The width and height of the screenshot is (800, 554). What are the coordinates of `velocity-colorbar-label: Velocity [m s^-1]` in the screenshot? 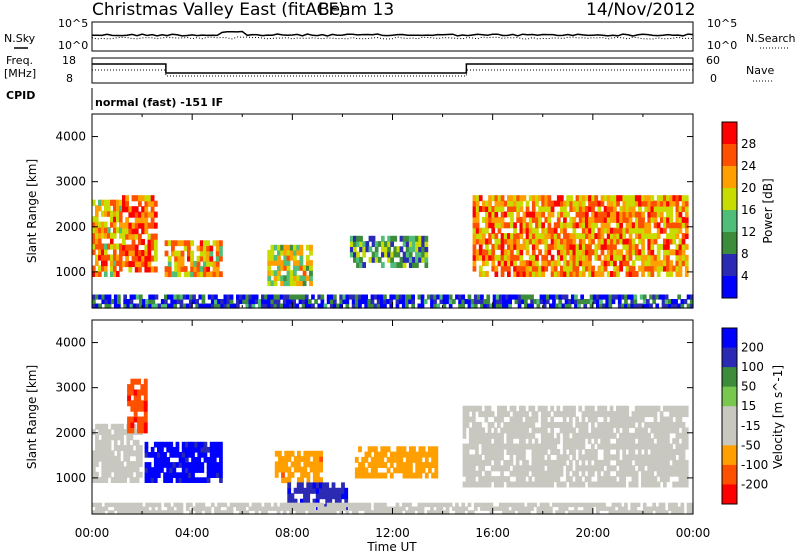 It's located at (778, 417).